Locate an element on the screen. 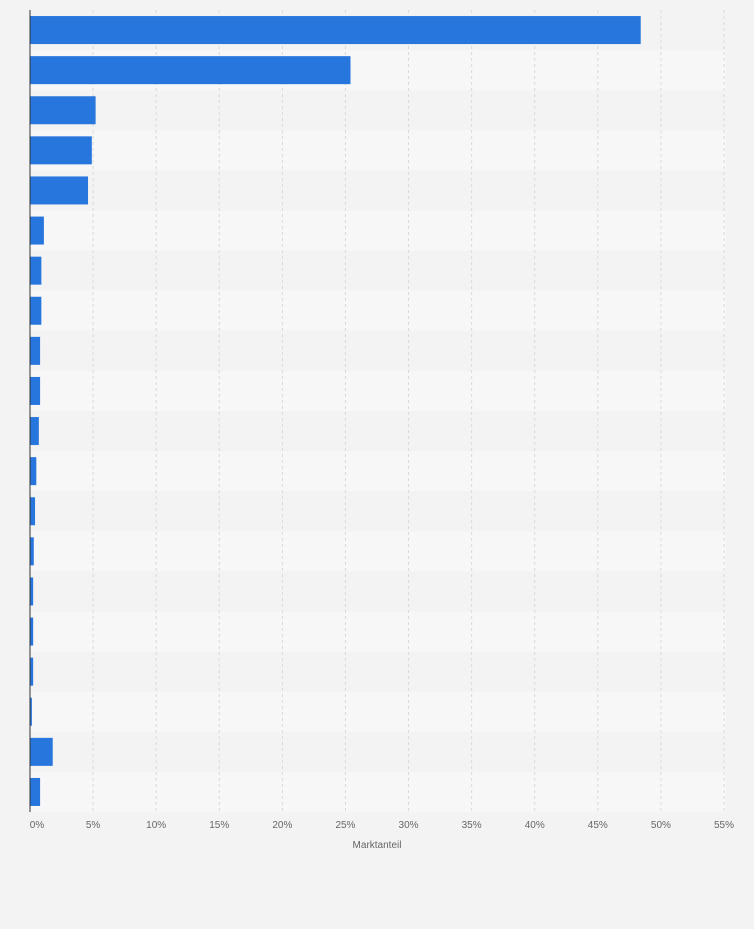 This screenshot has width=754, height=929. x-tick-label: 45% is located at coordinates (598, 825).